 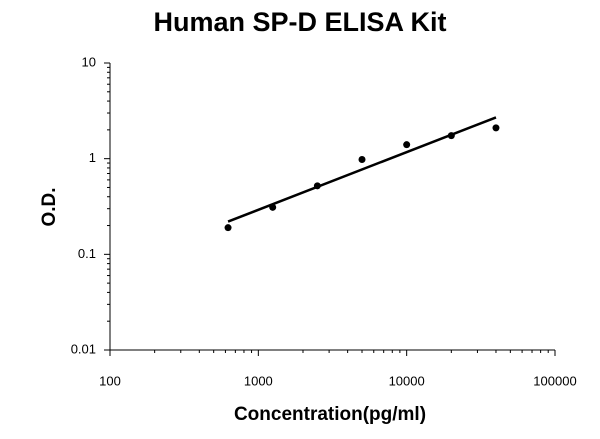 What do you see at coordinates (49, 206) in the screenshot?
I see `y-axis-label: O.D.` at bounding box center [49, 206].